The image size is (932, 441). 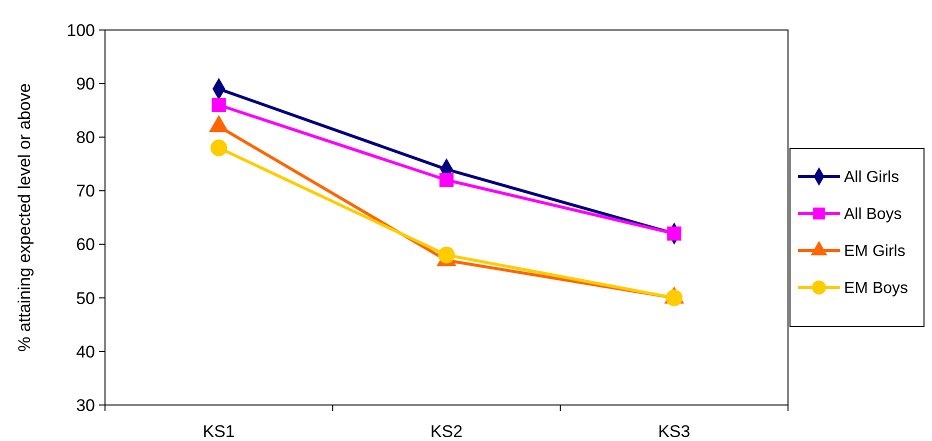 What do you see at coordinates (85, 244) in the screenshot?
I see `y-tick-label: 60` at bounding box center [85, 244].